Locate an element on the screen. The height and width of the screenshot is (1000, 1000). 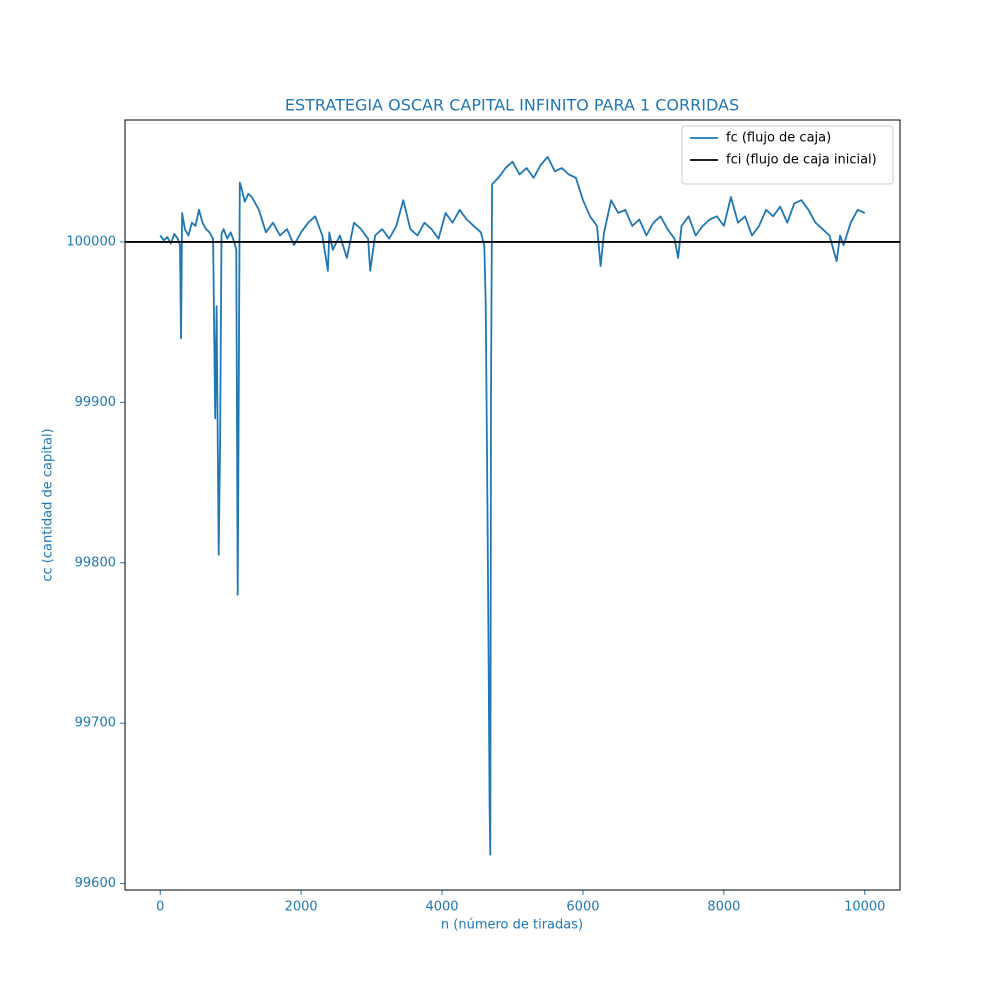
y-tick-label: 100000 is located at coordinates (91, 241).